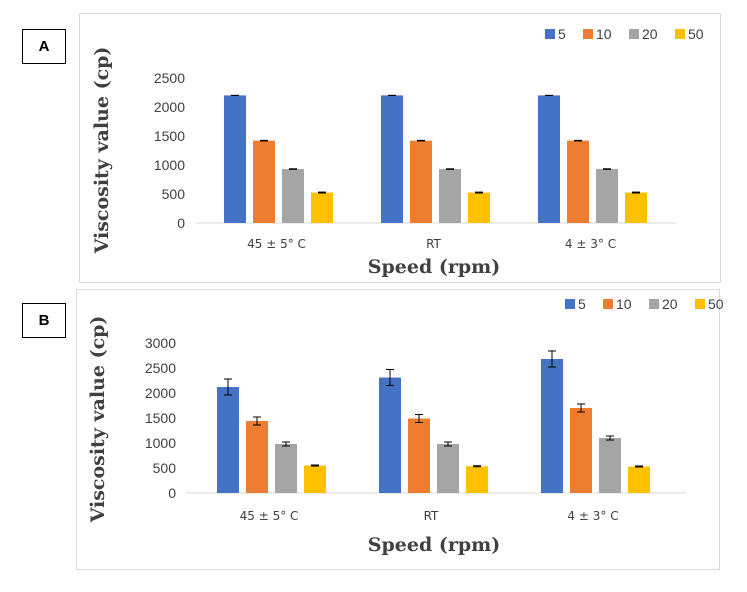  I want to click on y-tick-label-b: 2000, so click(160, 393).